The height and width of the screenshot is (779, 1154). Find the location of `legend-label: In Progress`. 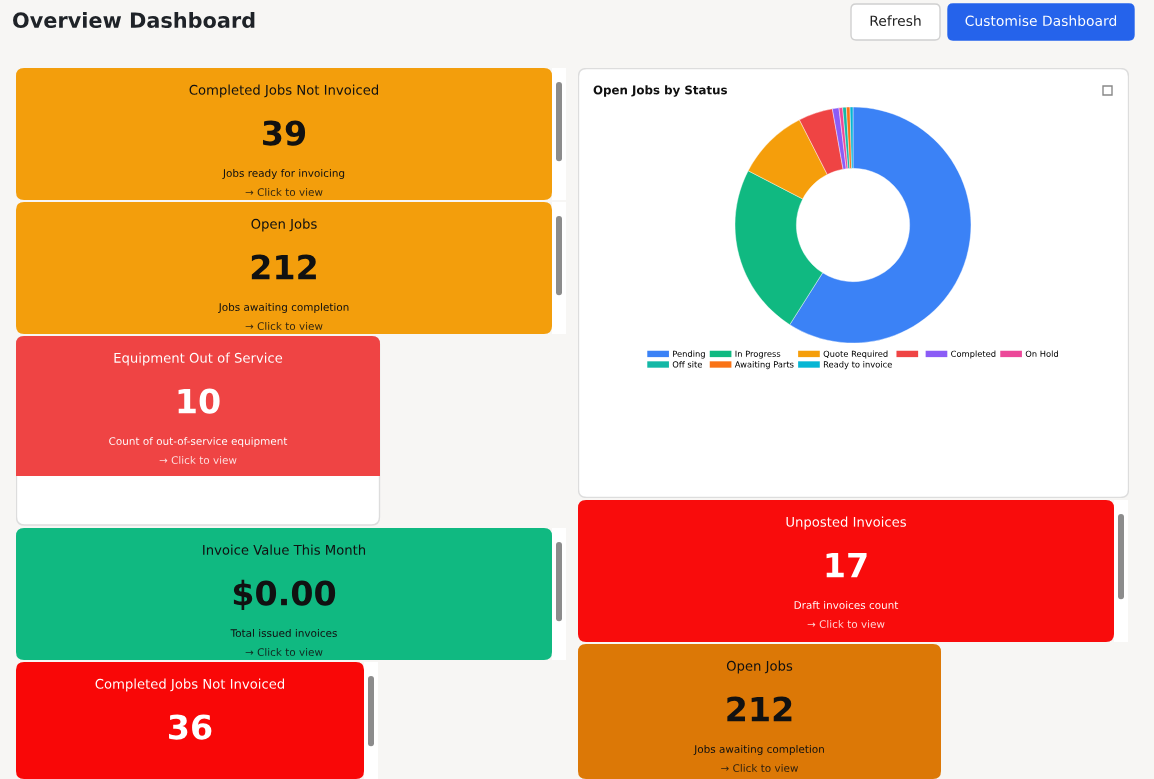

legend-label: In Progress is located at coordinates (758, 354).